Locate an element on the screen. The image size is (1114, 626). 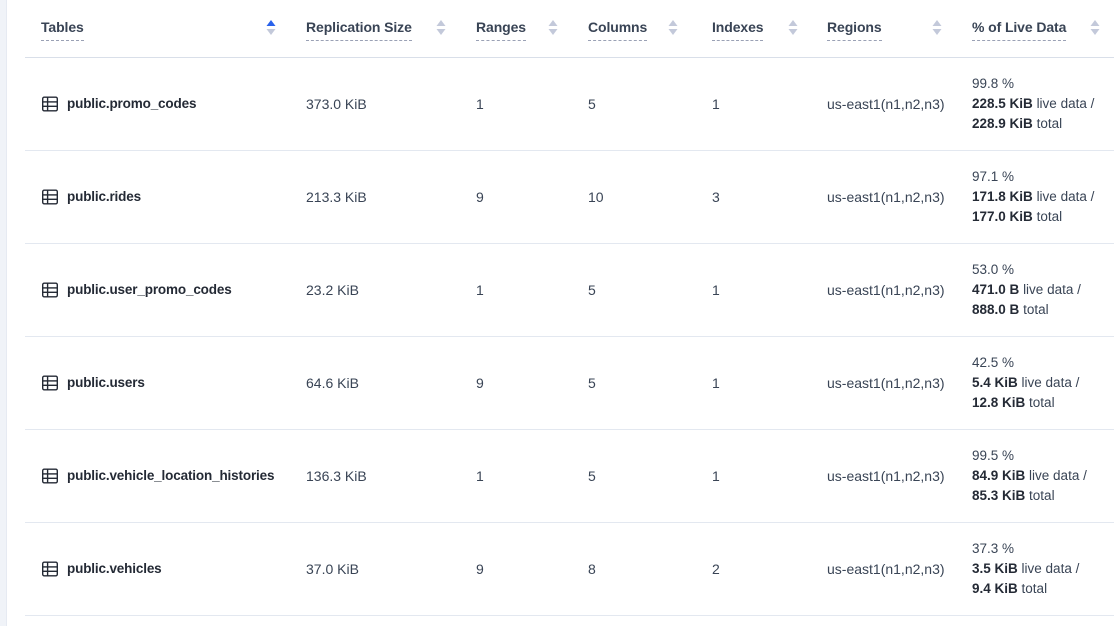
table-name-cell: public.user_promo_codes is located at coordinates (157, 290).